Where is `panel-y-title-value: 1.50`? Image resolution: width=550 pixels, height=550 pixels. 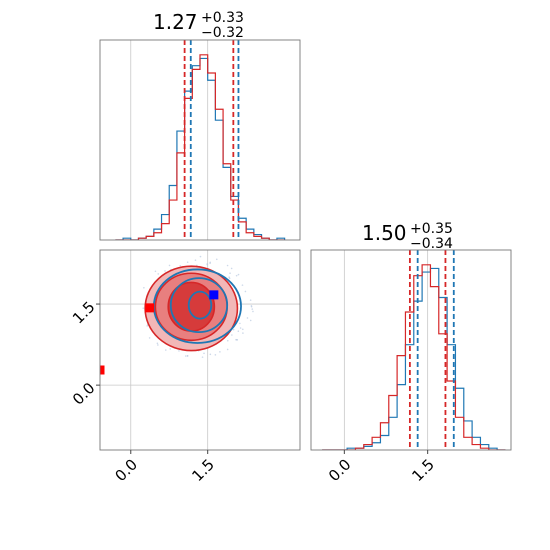 panel-y-title-value: 1.50 is located at coordinates (384, 233).